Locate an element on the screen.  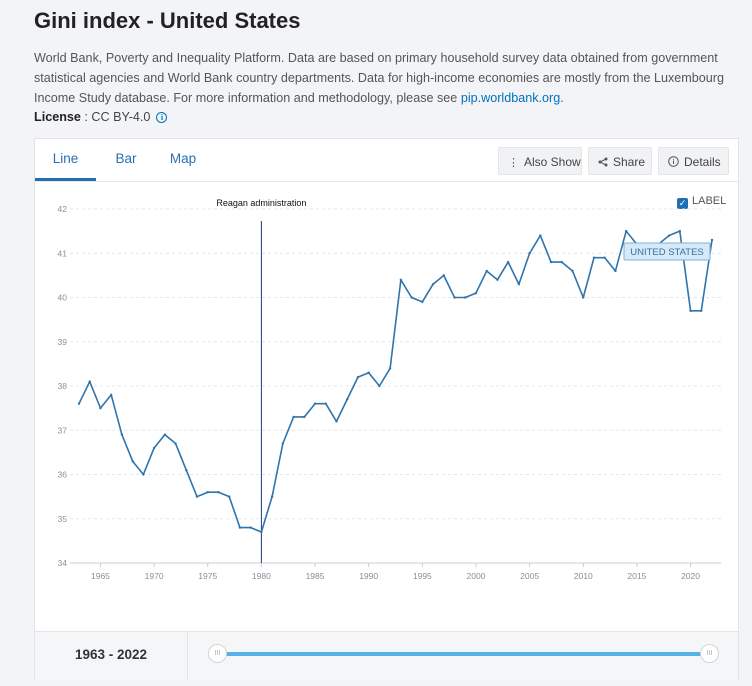
info-circle-icon is located at coordinates (673, 163).